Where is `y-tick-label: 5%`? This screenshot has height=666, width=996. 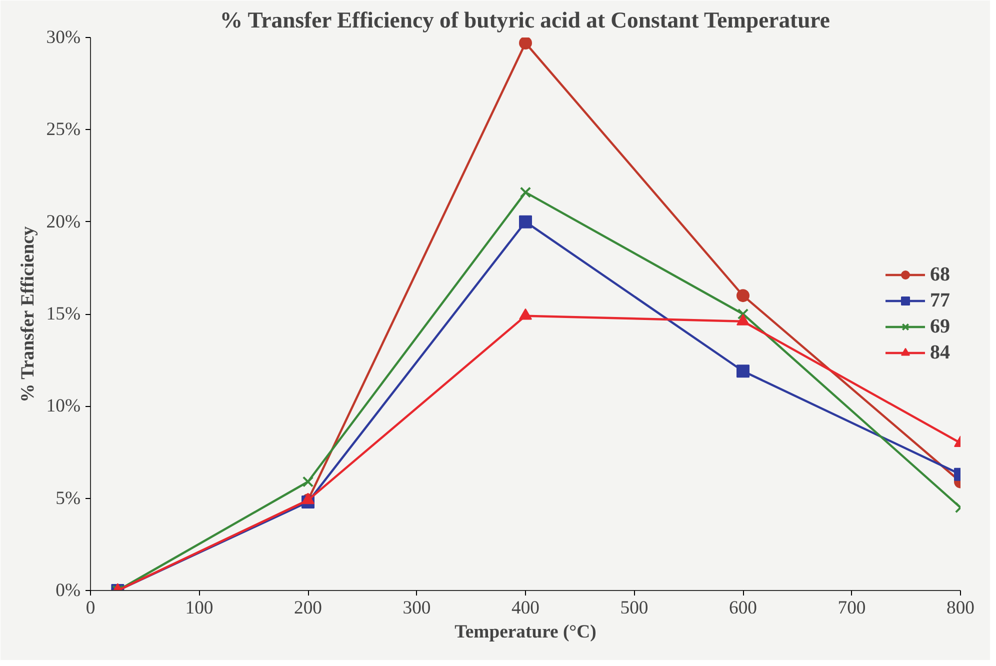 y-tick-label: 5% is located at coordinates (68, 498).